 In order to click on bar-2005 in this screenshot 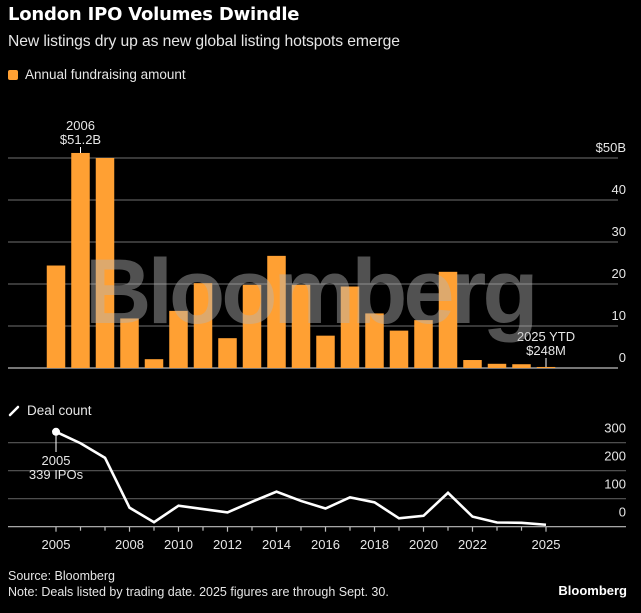, I will do `click(56, 316)`.